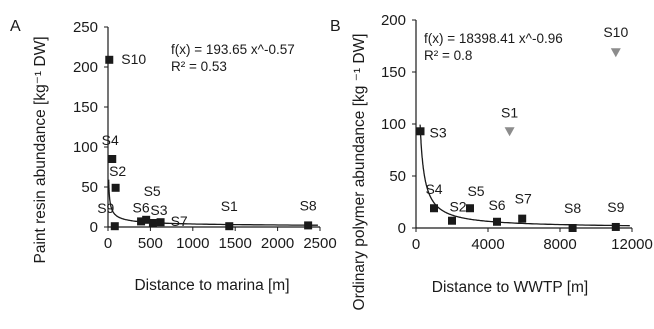 This screenshot has height=329, width=654. What do you see at coordinates (335, 26) in the screenshot?
I see `panel-b-label: B` at bounding box center [335, 26].